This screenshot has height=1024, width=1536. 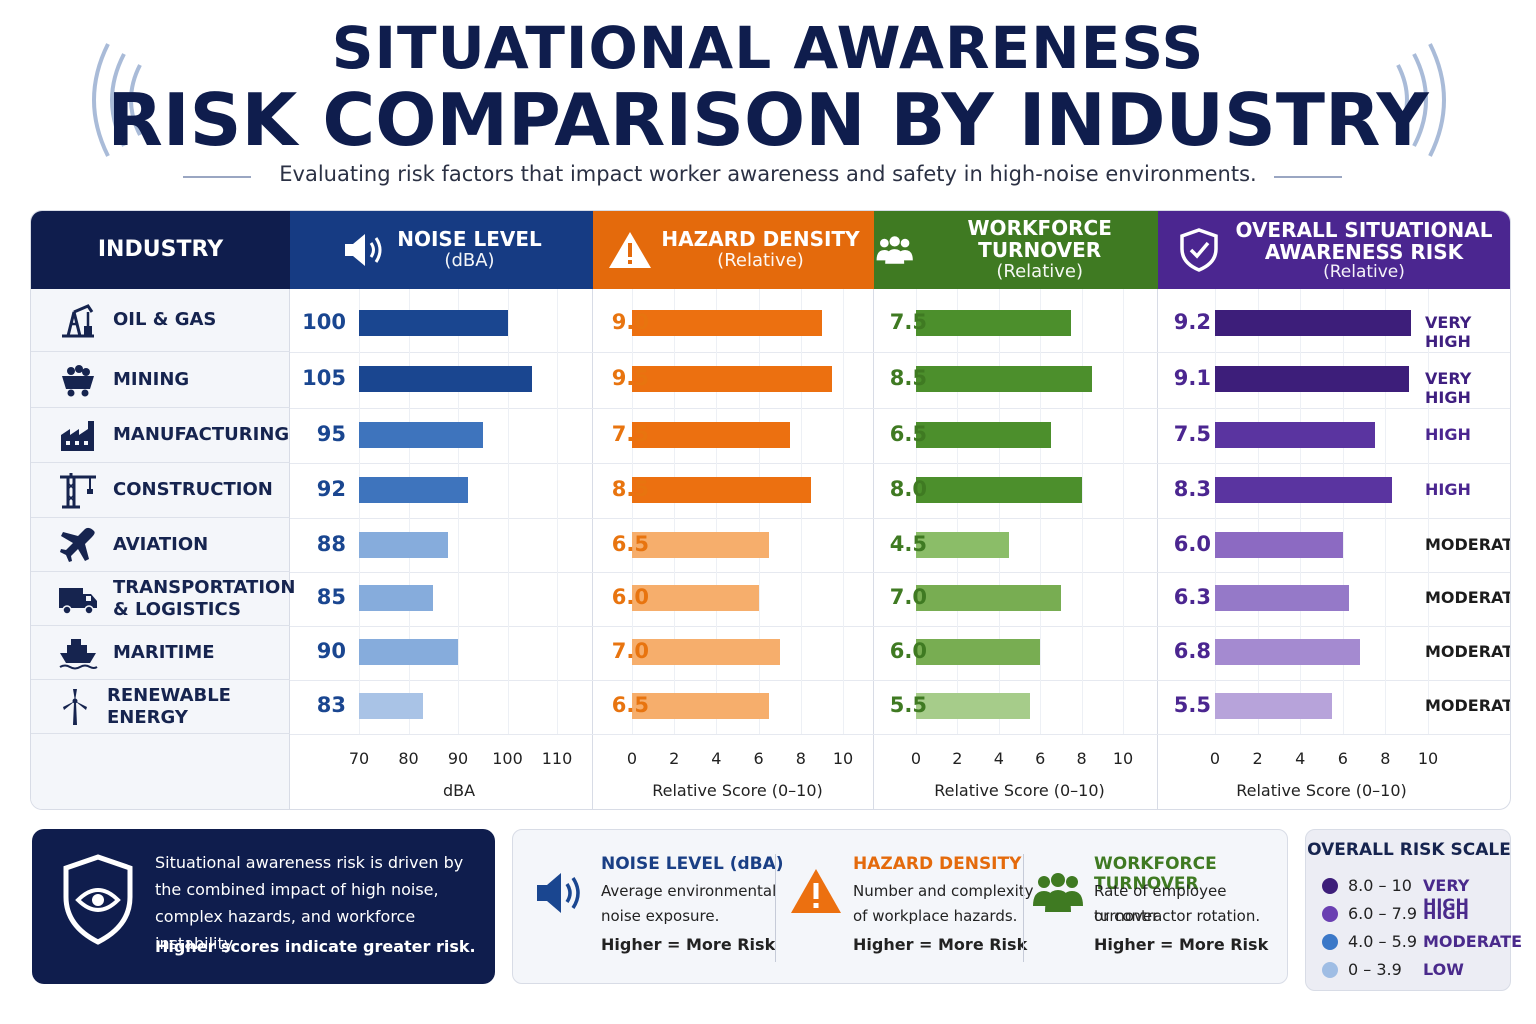 I want to click on sound-waves-right-icon, so click(x=1421, y=100).